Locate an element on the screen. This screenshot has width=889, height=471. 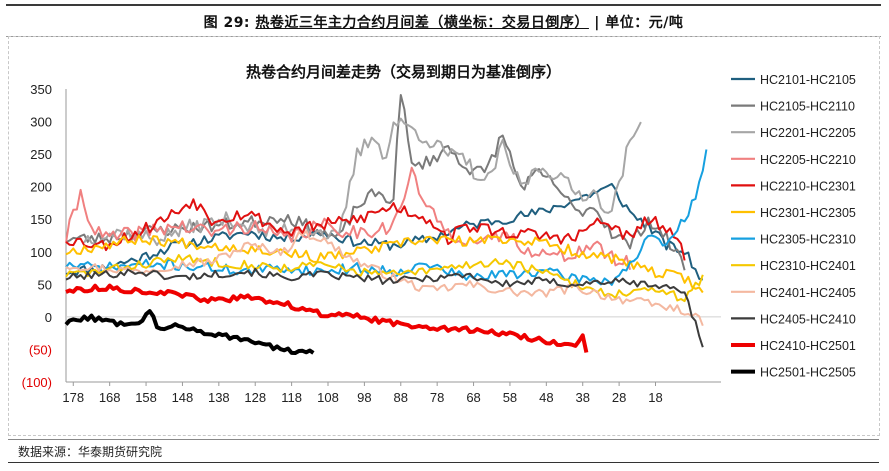
chart-title: 热卷合约月间差走势（交易到期日为基准倒序） is located at coordinates (403, 72).